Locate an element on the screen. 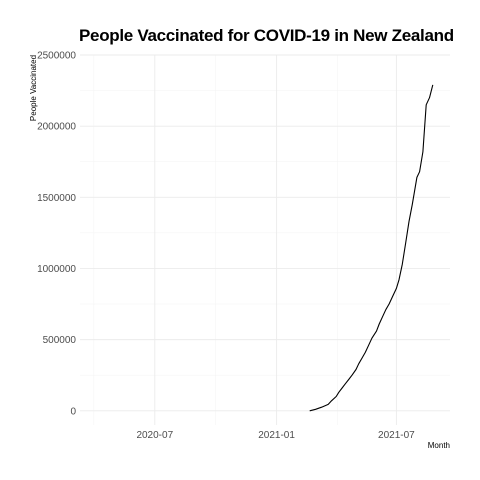  x-tick-label: 2020-07 is located at coordinates (154, 435).